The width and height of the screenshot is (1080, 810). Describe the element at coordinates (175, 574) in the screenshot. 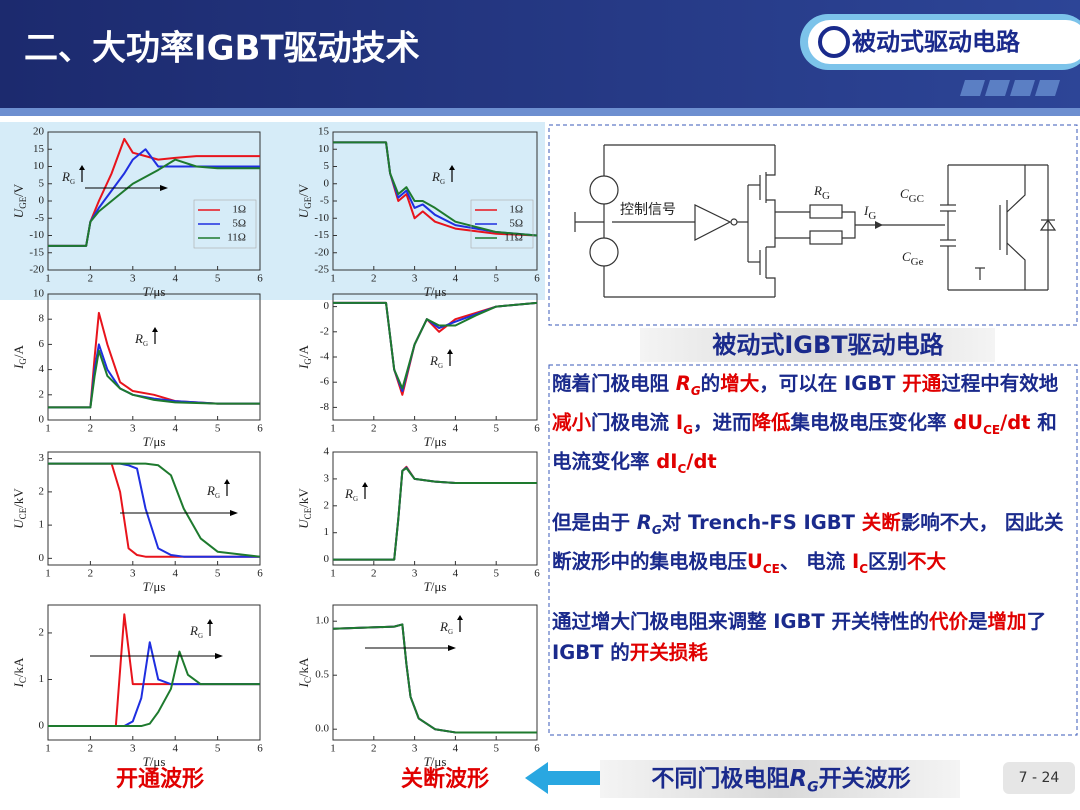

I see `x-tick-label: 4` at that location.